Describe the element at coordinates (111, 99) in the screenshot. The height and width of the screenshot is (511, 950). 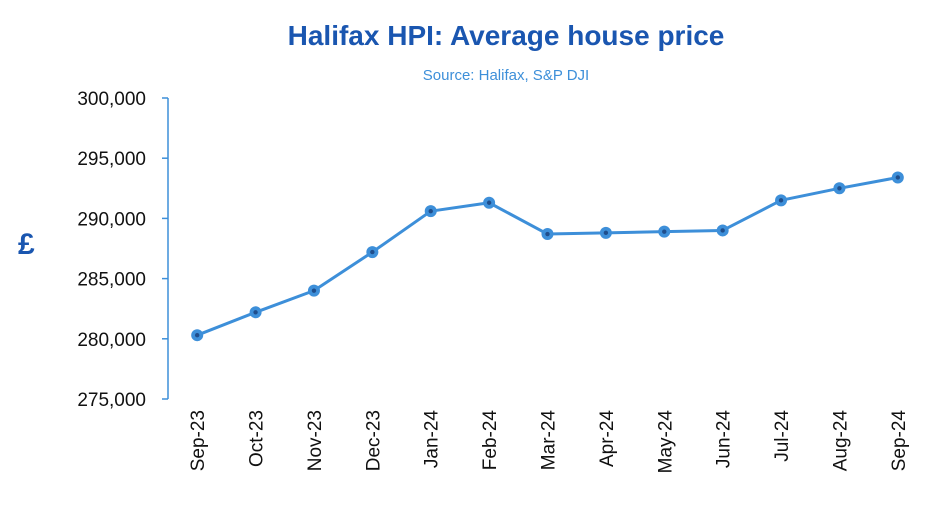
I see `y-tick-label: 300,000` at that location.